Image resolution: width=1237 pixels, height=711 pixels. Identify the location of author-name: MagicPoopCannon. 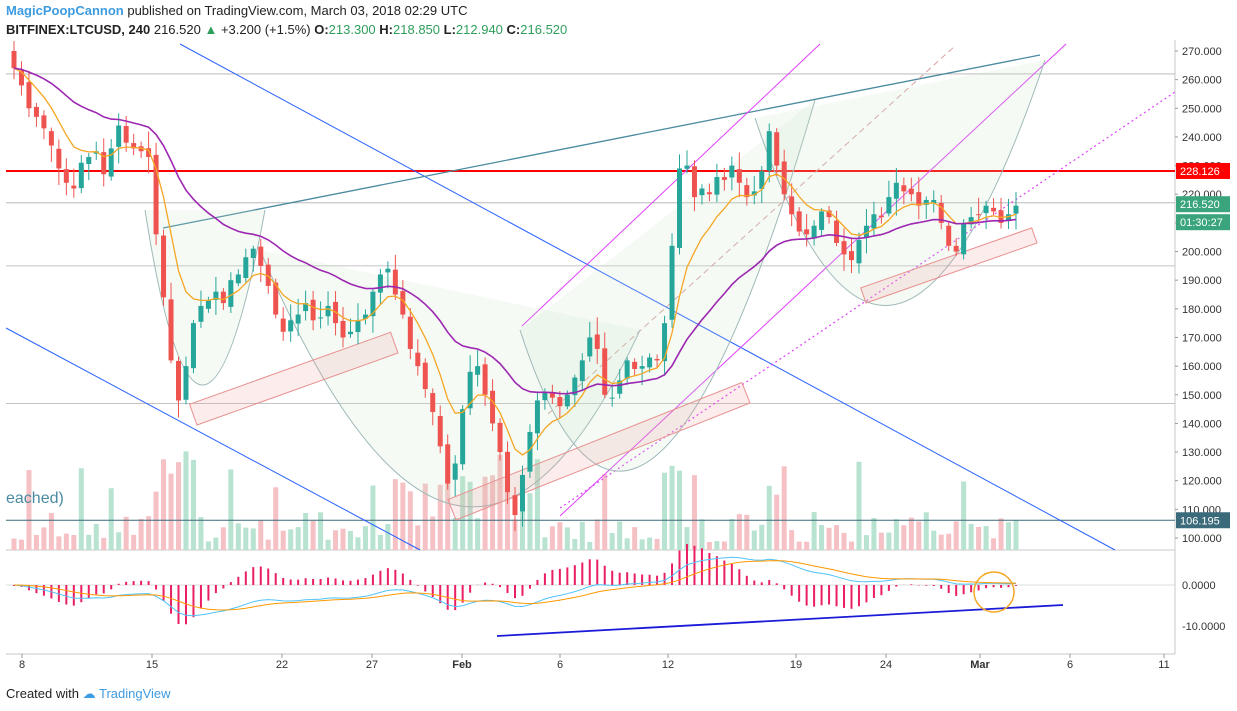
(65, 10).